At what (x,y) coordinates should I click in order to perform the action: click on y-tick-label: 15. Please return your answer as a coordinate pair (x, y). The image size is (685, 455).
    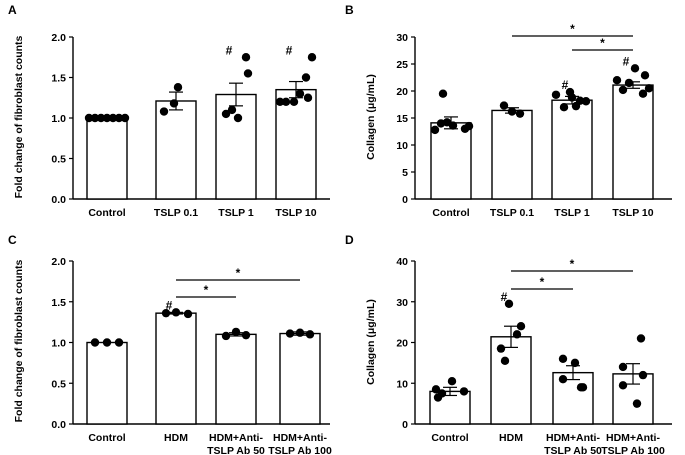
    Looking at the image, I should click on (402, 119).